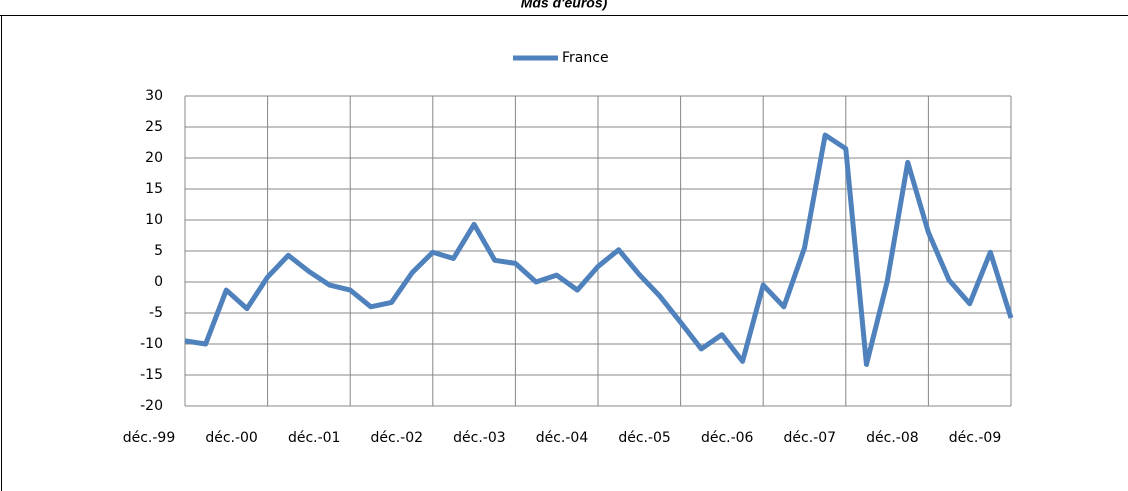 This screenshot has height=491, width=1128. What do you see at coordinates (154, 158) in the screenshot?
I see `y-tick-label: 20` at bounding box center [154, 158].